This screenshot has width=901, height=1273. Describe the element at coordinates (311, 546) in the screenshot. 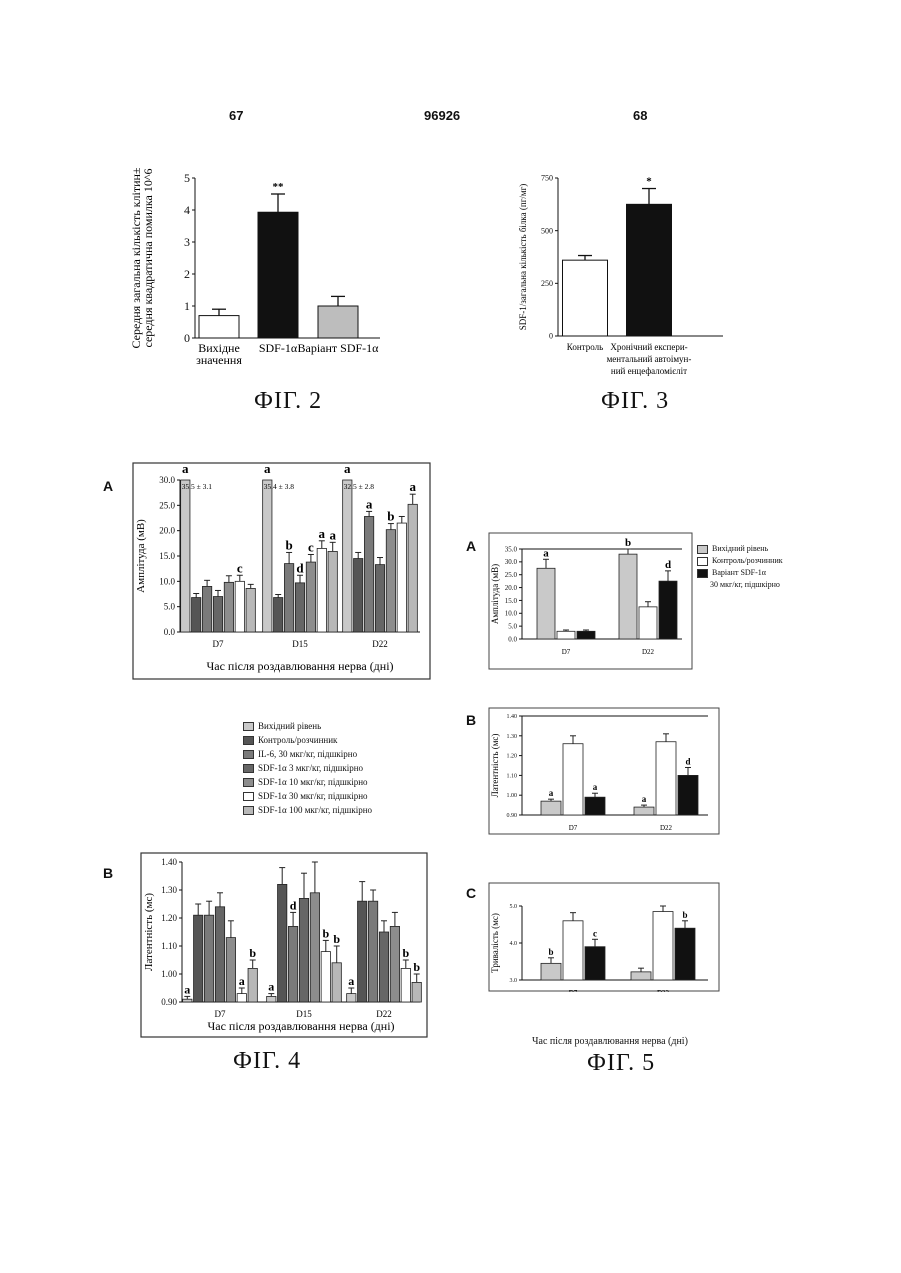

I see `fig4a-significance-letter: c` at that location.